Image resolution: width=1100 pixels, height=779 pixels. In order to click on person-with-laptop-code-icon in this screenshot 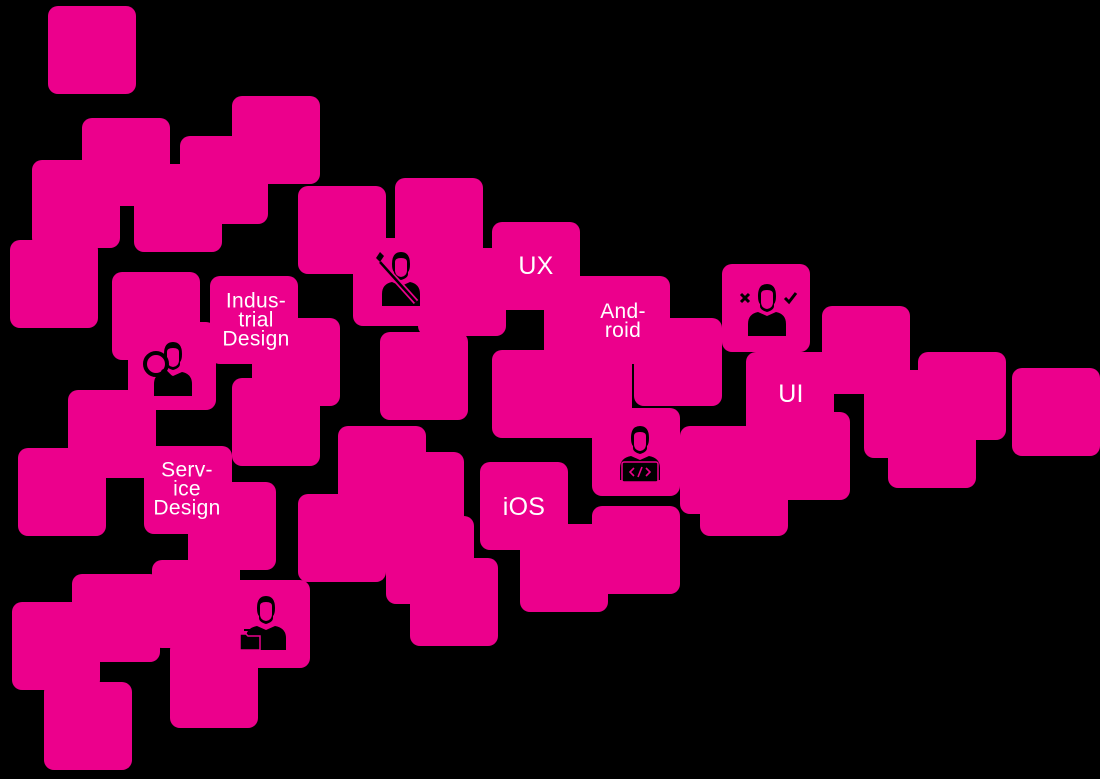, I will do `click(640, 454)`.